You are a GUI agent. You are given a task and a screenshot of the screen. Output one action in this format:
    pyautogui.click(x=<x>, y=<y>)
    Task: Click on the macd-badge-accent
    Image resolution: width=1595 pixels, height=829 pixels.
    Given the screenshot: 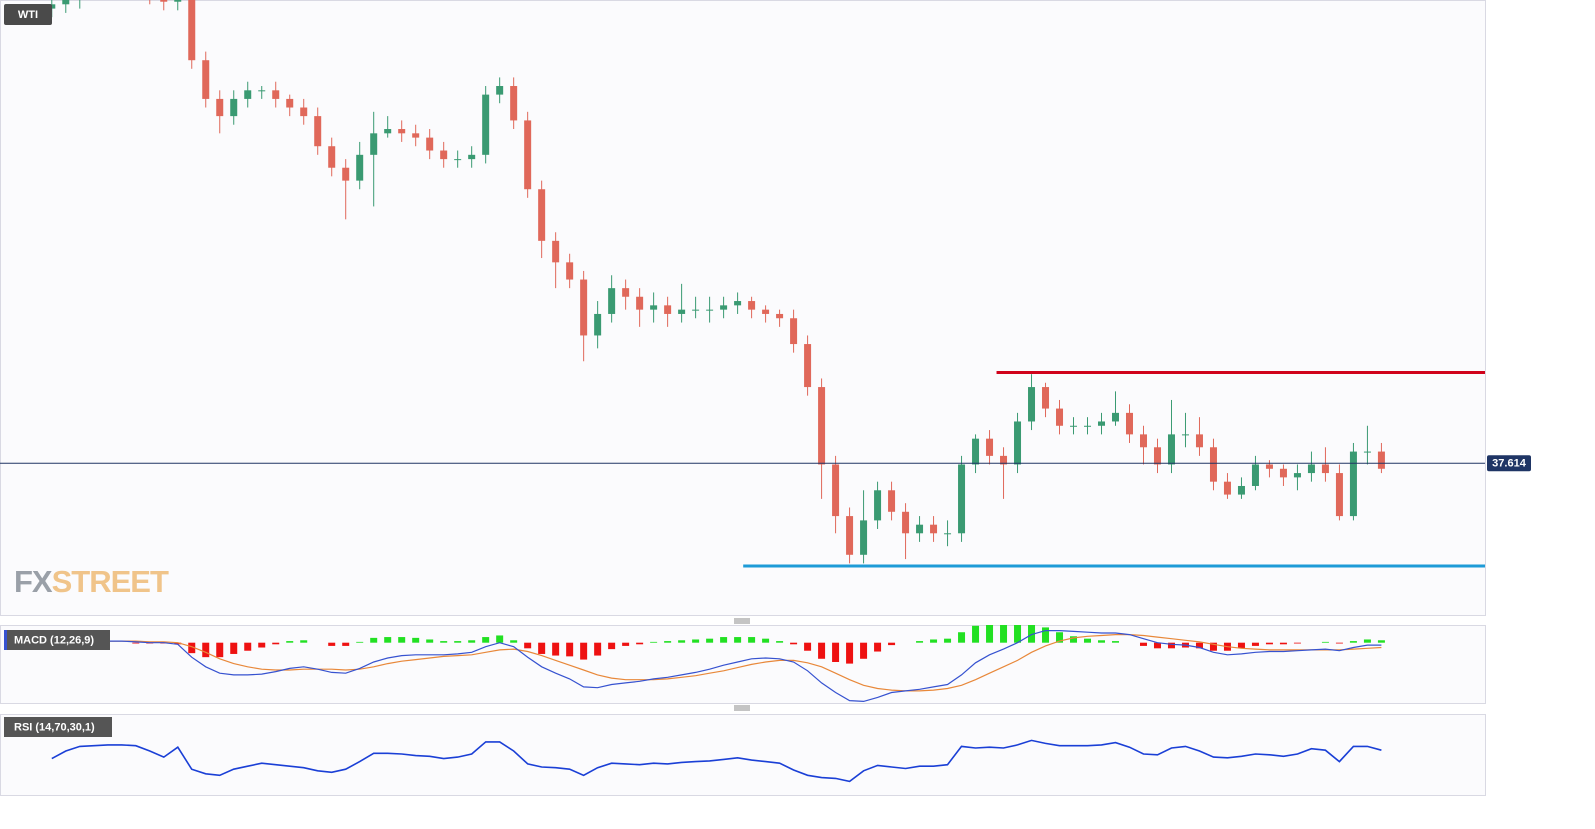 What is the action you would take?
    pyautogui.click(x=5, y=640)
    